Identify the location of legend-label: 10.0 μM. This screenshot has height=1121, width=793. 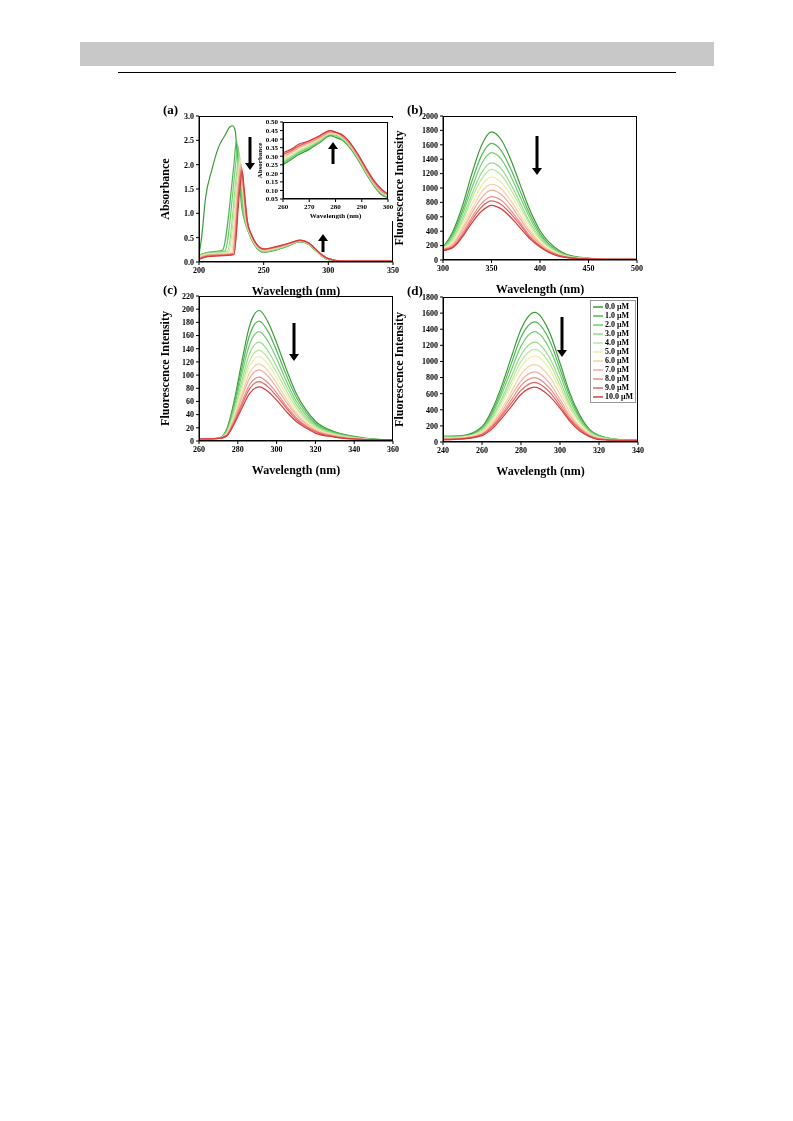
(618, 396).